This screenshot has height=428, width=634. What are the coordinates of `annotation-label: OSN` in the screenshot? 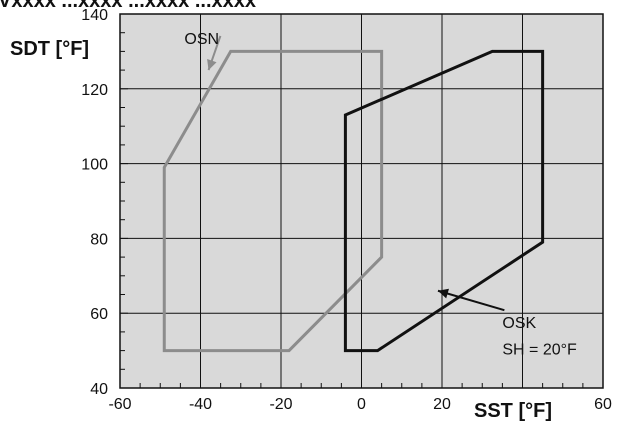 It's located at (201, 39).